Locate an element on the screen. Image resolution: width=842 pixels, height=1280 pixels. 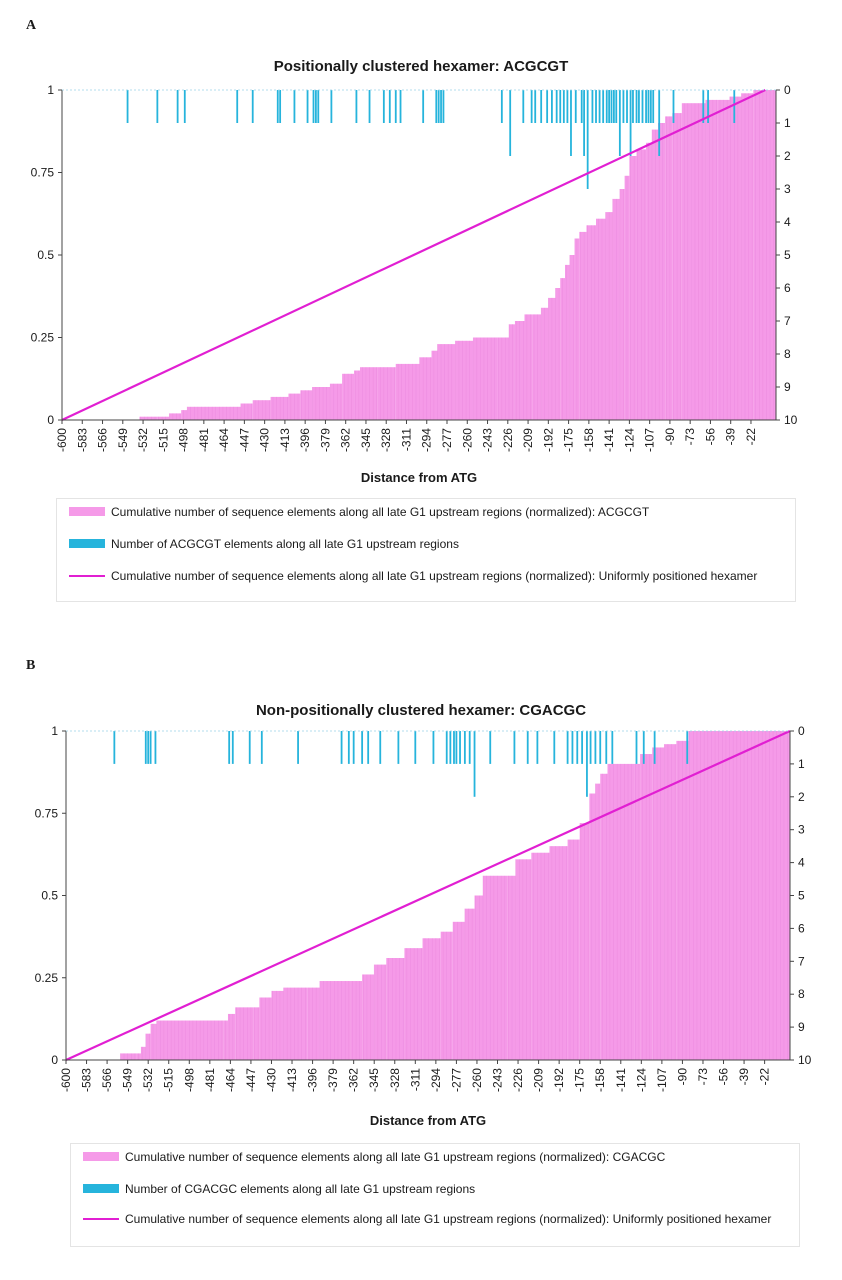
legend-swatch-area-b is located at coordinates (101, 1156).